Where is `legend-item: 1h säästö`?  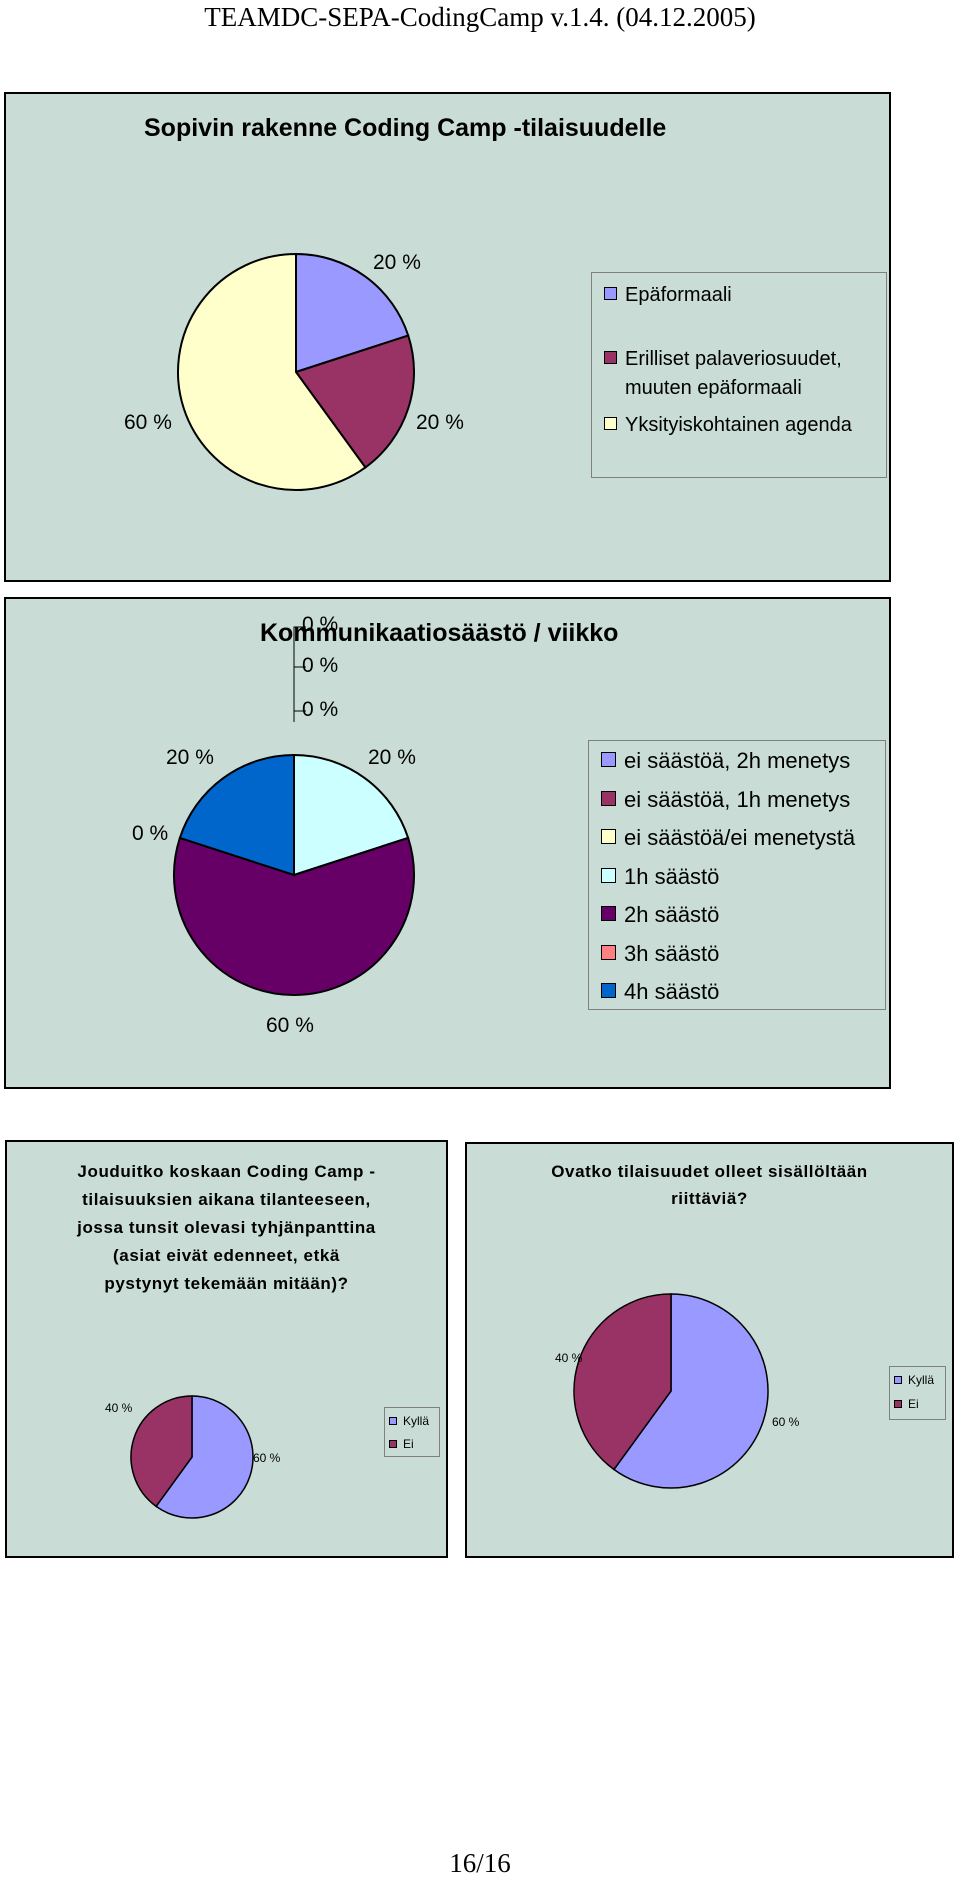 legend-item: 1h säästö is located at coordinates (660, 876).